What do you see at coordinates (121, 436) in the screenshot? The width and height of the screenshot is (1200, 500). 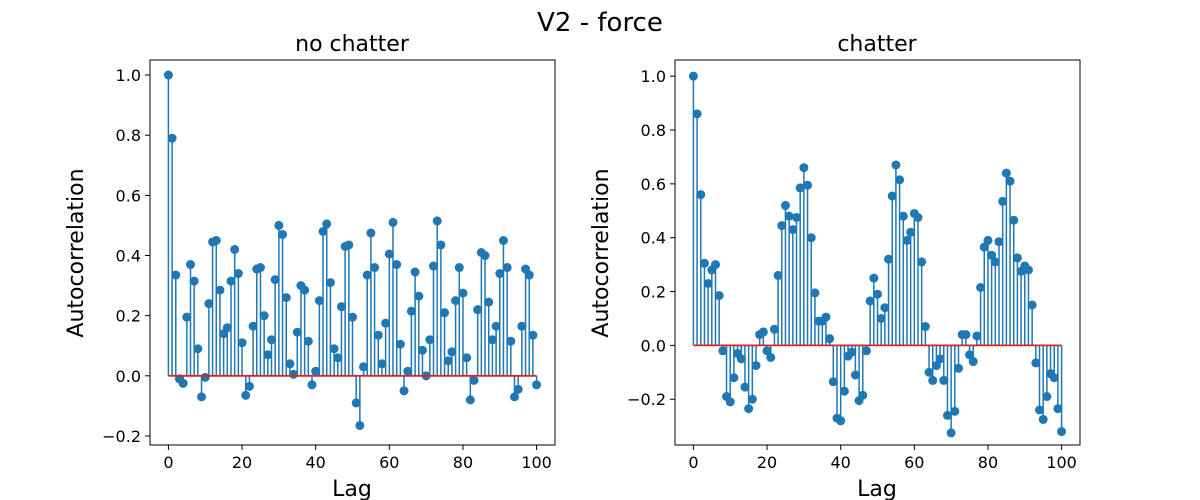 I see `y-tick-label: −0.2` at bounding box center [121, 436].